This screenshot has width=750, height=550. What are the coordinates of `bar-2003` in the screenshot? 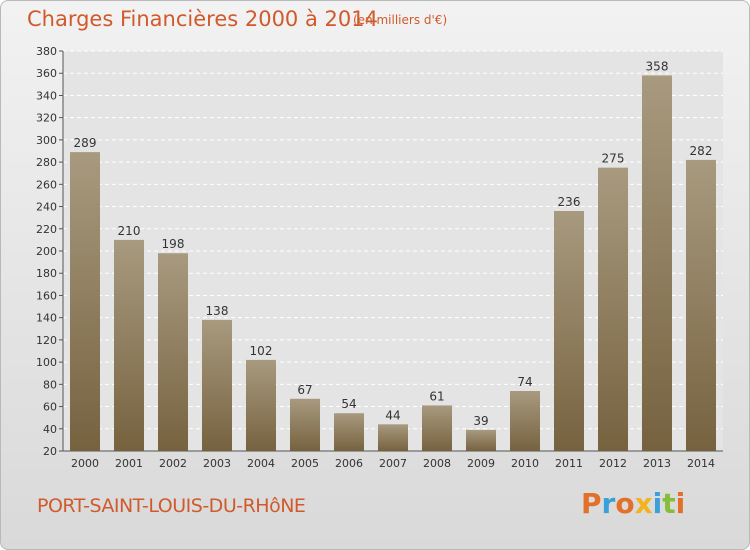 It's located at (217, 385).